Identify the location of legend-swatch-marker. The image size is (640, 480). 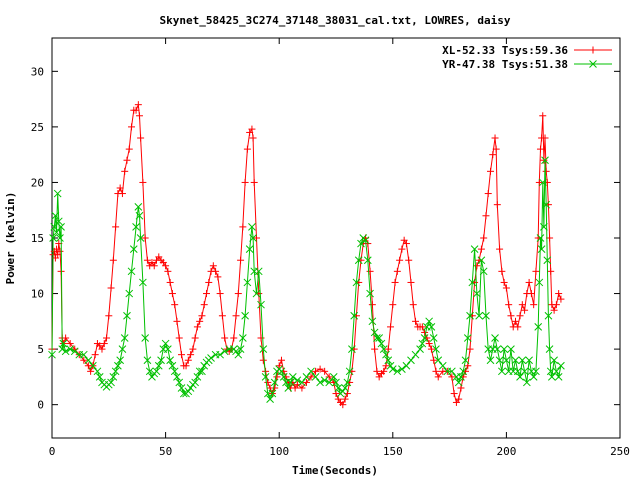
(593, 50).